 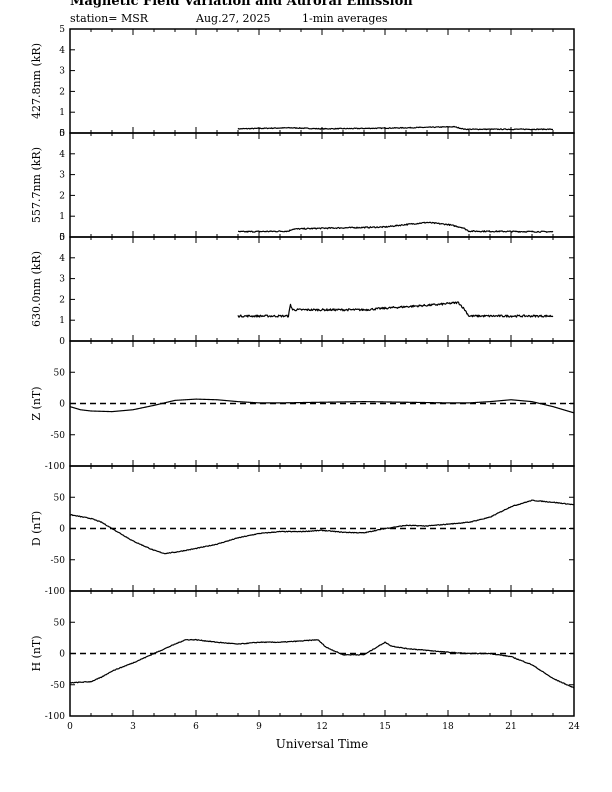 I want to click on x-tick-label: 3, so click(x=133, y=727).